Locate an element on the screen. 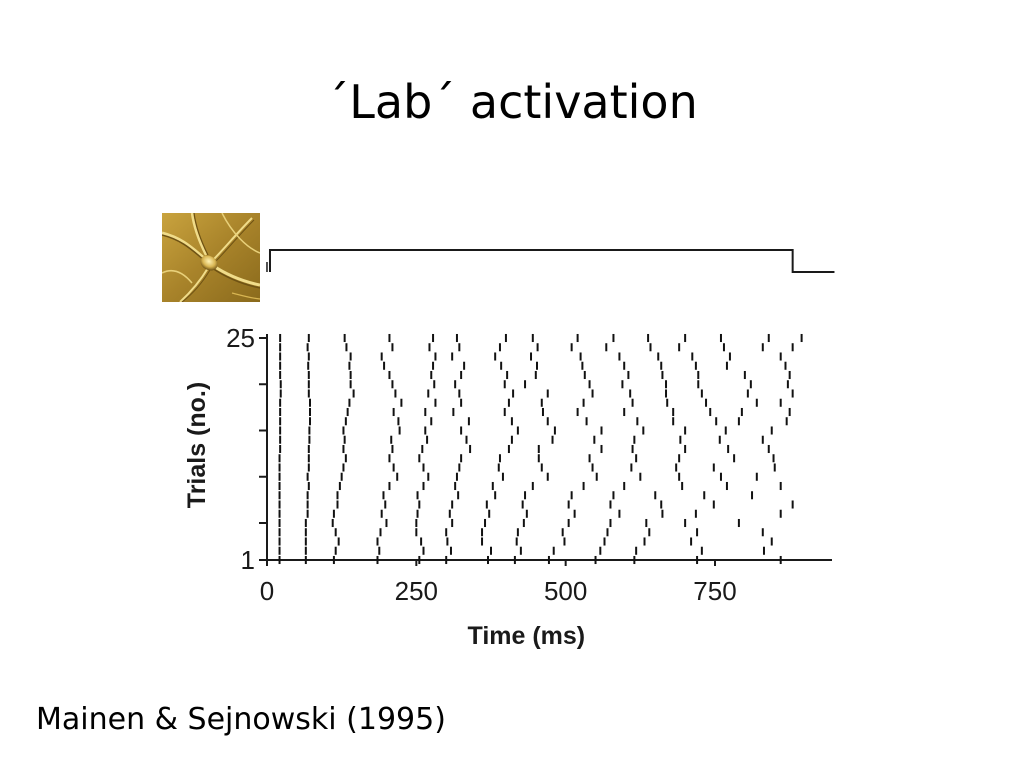 This screenshot has width=1024, height=768. x-tick-label: 500 is located at coordinates (565, 591).